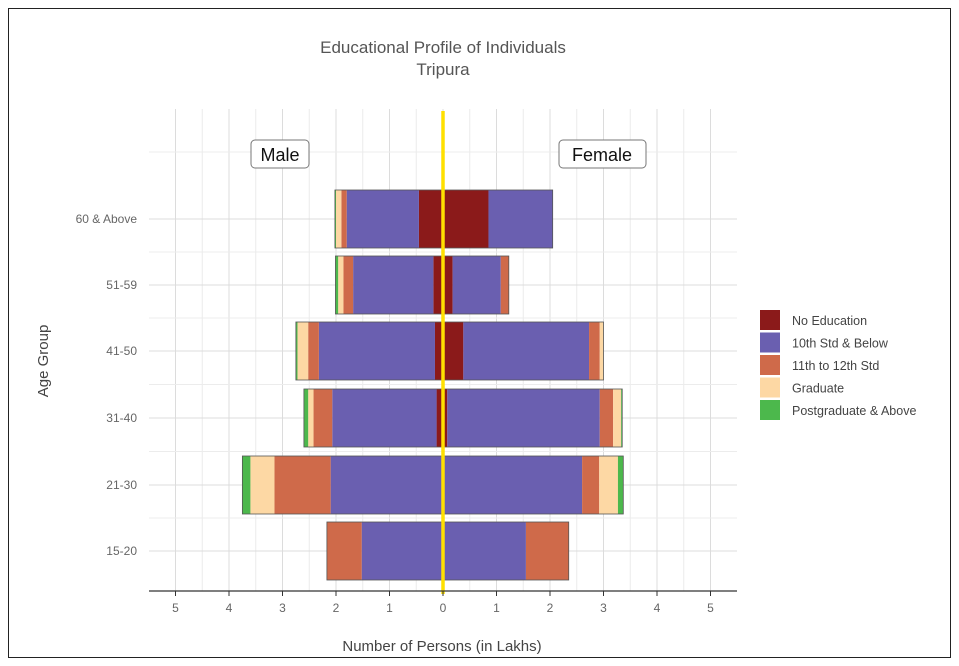 The height and width of the screenshot is (666, 959). What do you see at coordinates (854, 411) in the screenshot?
I see `legend-label: Postgraduate & Above` at bounding box center [854, 411].